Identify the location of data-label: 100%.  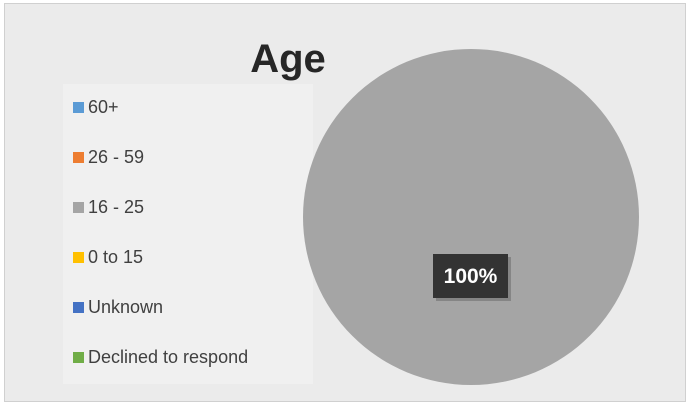
(472, 277).